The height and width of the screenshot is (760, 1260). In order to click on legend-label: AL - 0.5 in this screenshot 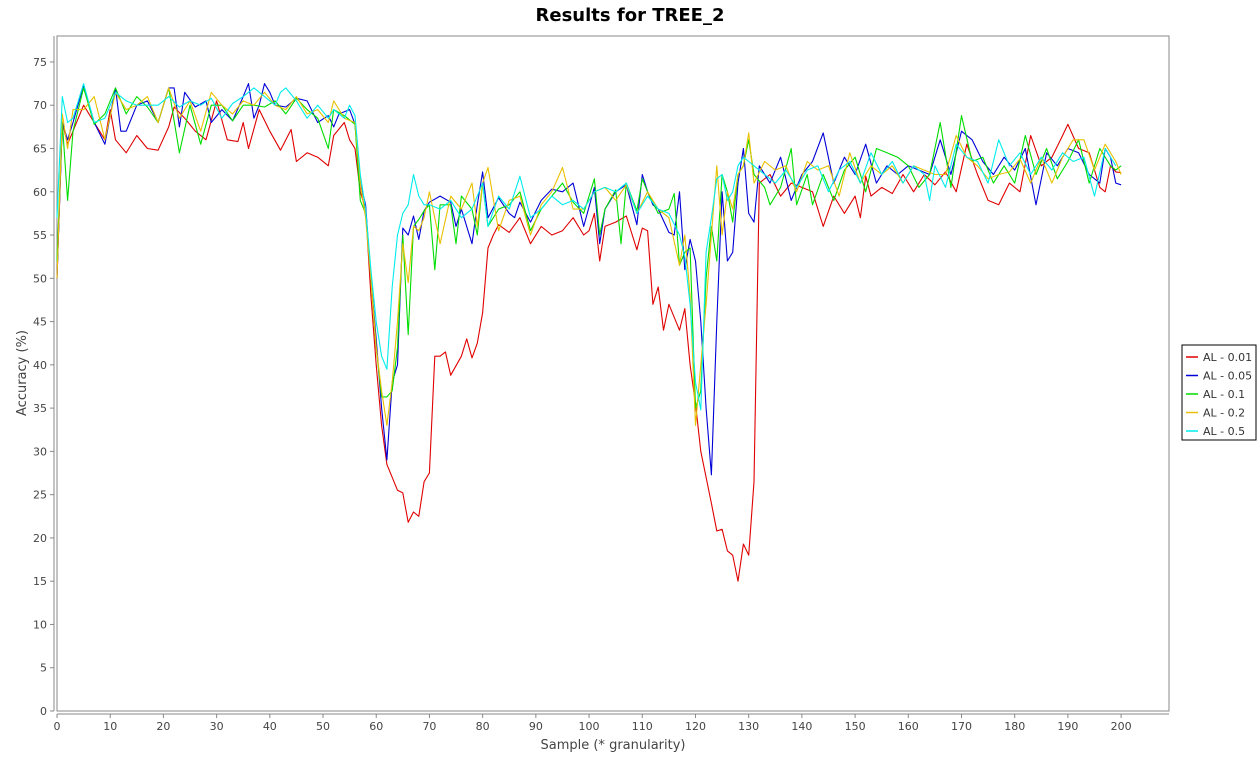, I will do `click(1224, 431)`.